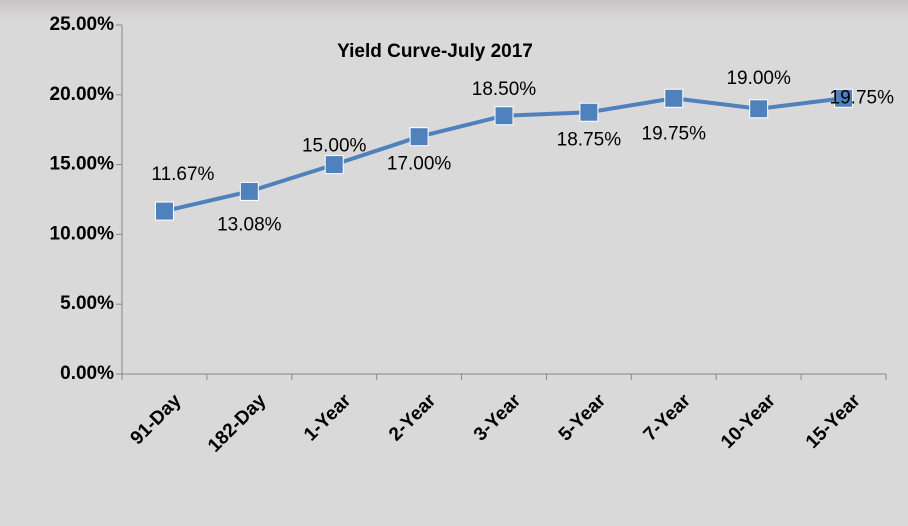  Describe the element at coordinates (249, 224) in the screenshot. I see `data-label: 13.08%` at that location.